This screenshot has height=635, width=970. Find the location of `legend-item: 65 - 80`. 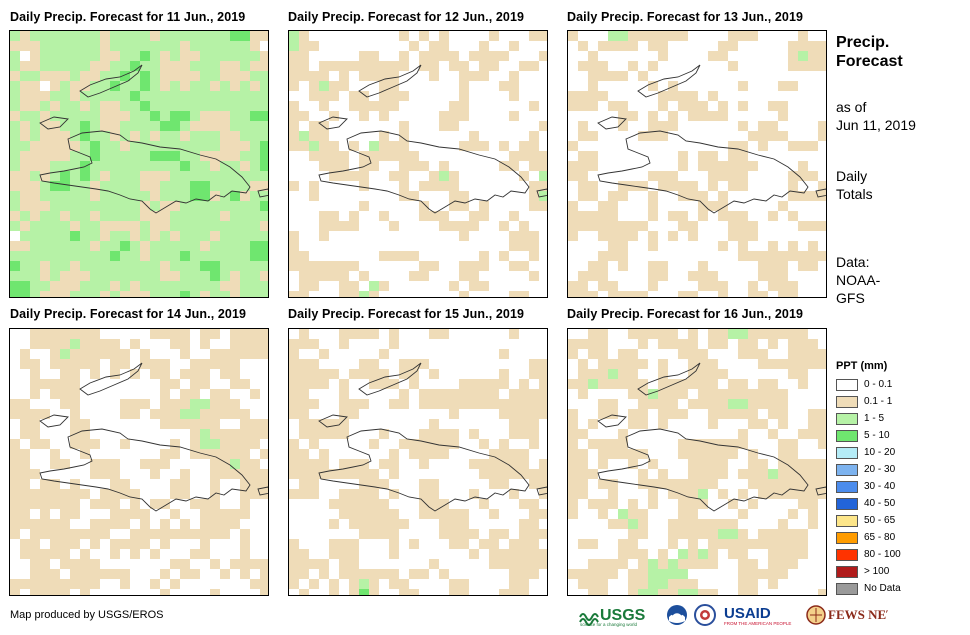

legend-item: 65 - 80 is located at coordinates (868, 537).